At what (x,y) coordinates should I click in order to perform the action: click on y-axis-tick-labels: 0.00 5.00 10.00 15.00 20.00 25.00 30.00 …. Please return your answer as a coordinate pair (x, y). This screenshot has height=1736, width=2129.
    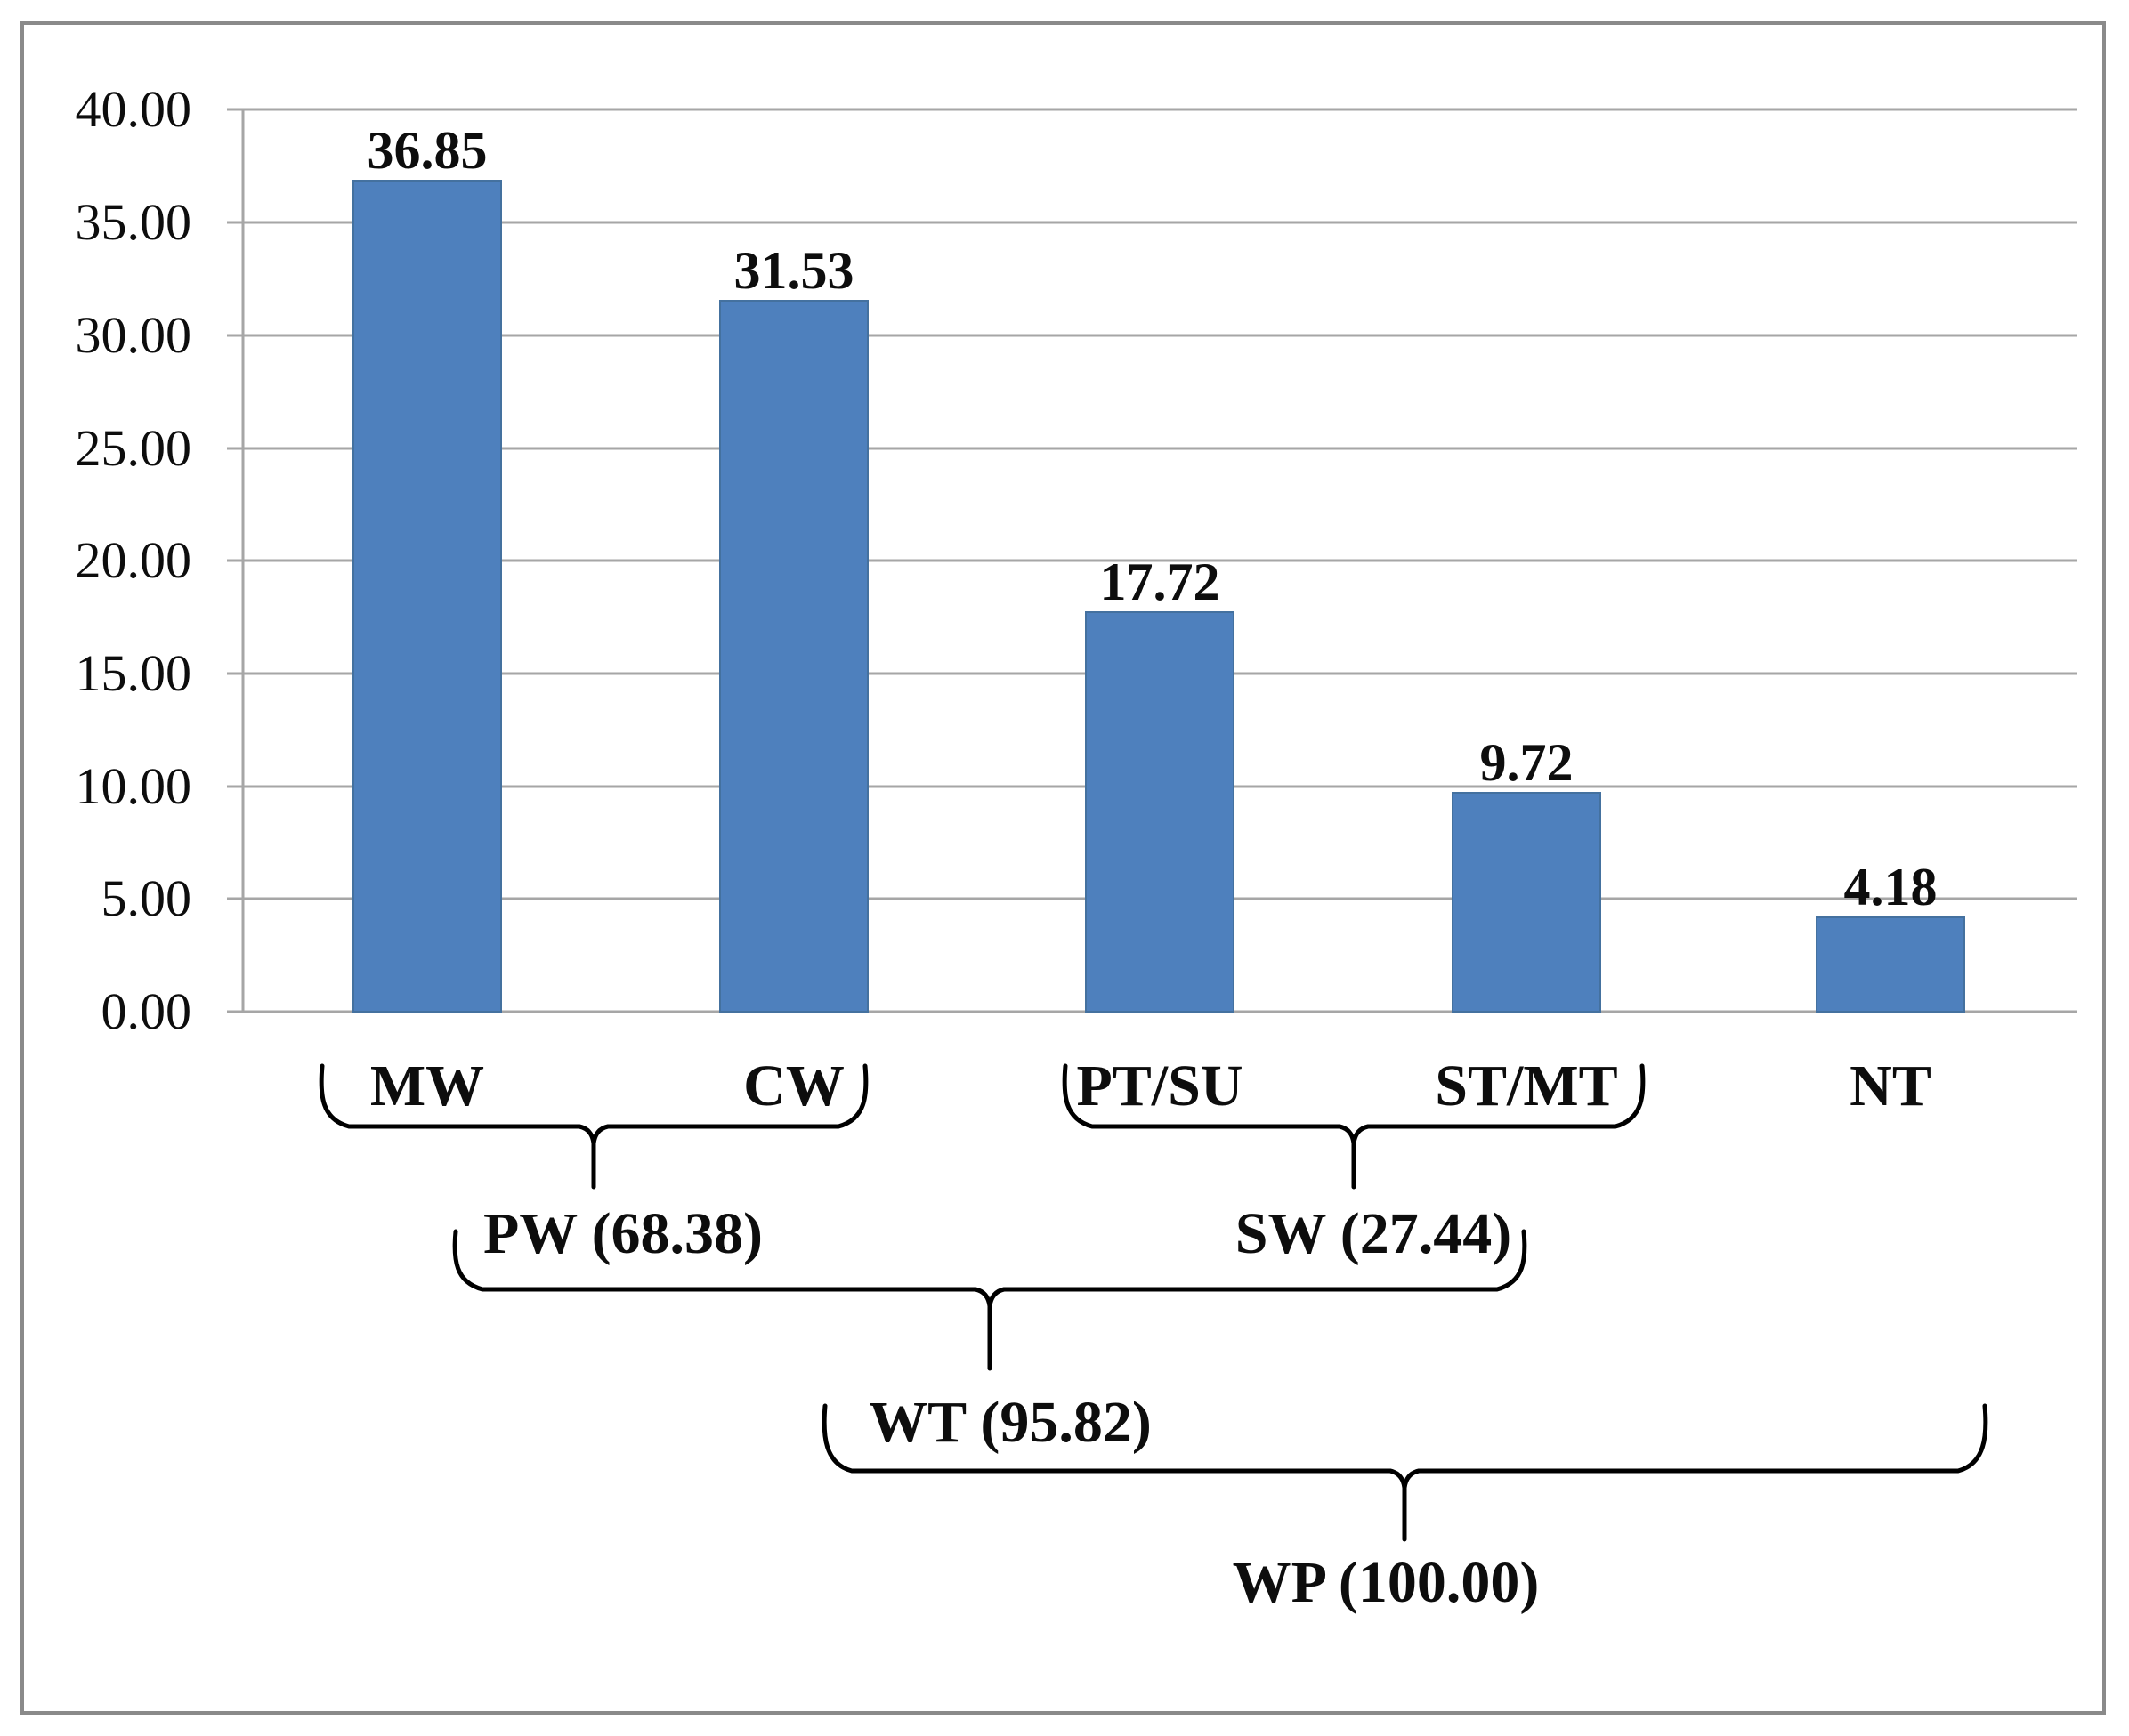
    Looking at the image, I should click on (134, 560).